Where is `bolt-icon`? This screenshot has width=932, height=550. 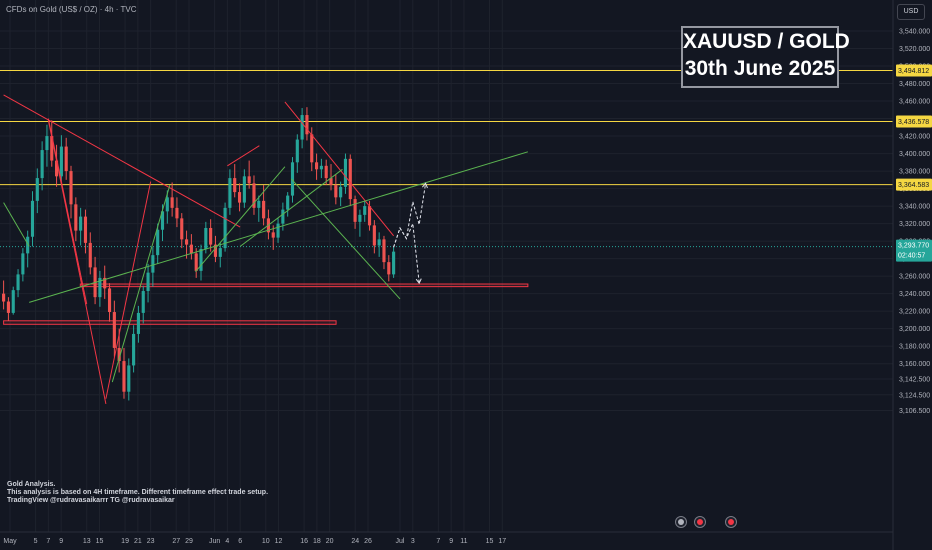 bolt-icon is located at coordinates (681, 522).